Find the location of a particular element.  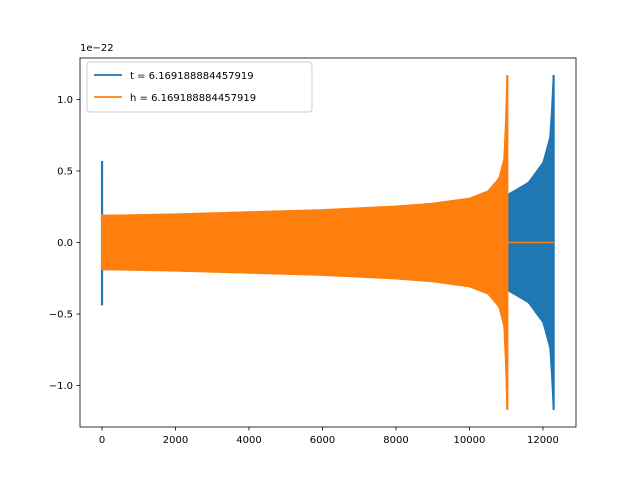

y-tick-label: 0.5 is located at coordinates (65, 171).